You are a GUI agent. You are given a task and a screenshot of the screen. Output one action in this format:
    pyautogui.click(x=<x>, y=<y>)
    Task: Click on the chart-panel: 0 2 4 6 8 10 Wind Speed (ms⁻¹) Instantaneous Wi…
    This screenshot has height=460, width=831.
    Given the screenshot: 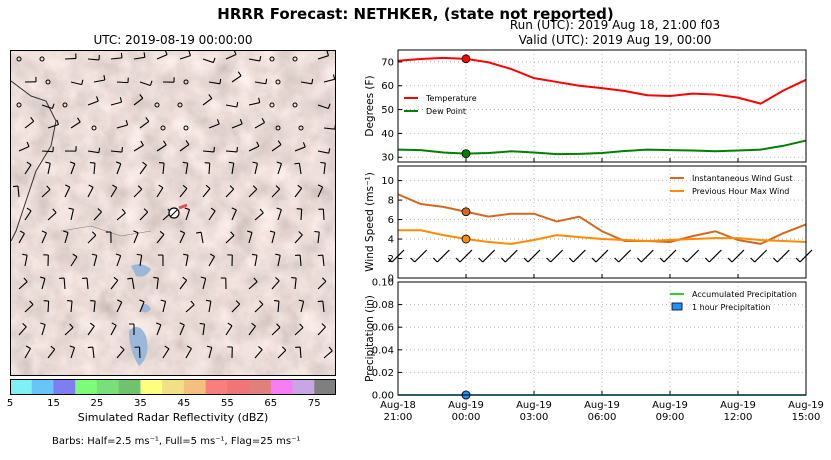 What is the action you would take?
    pyautogui.click(x=588, y=225)
    